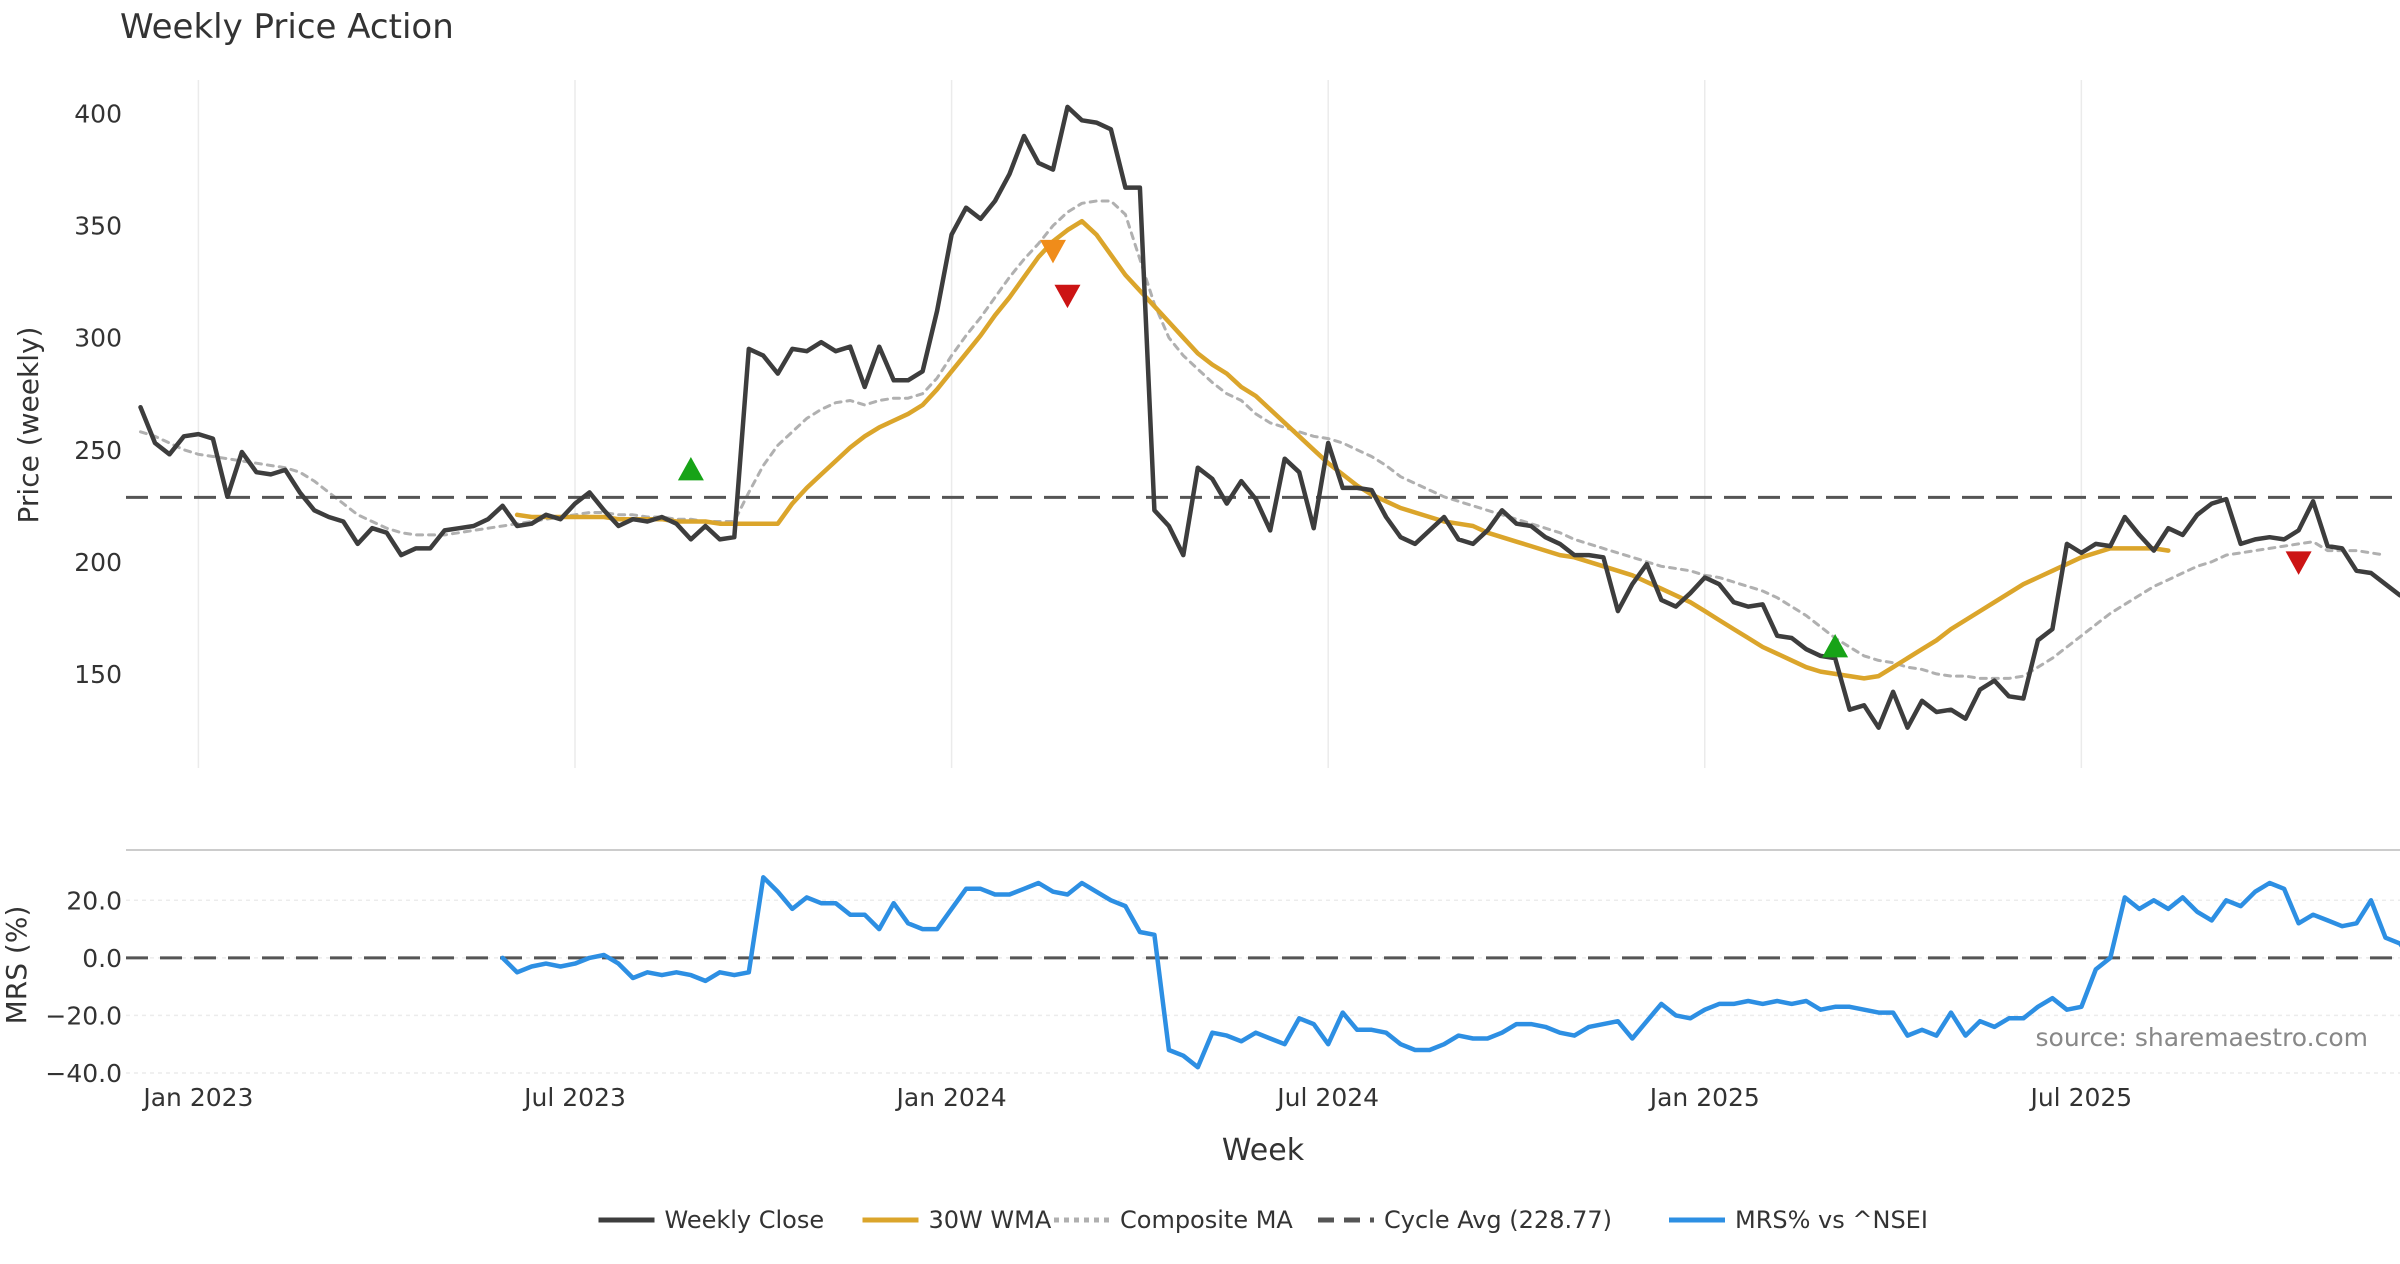 Image resolution: width=2400 pixels, height=1264 pixels. Describe the element at coordinates (574, 1097) in the screenshot. I see `x-tick-label: Jul 2023` at that location.